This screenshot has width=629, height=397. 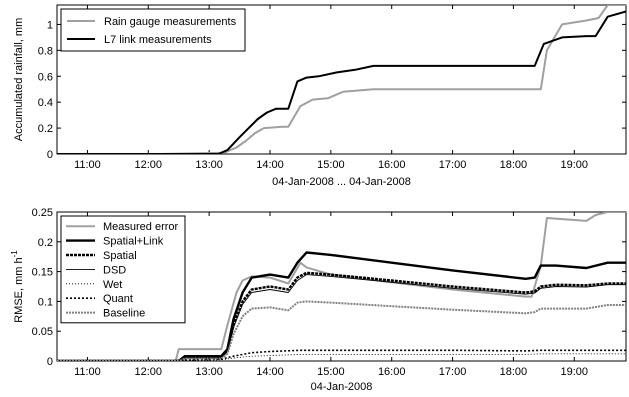 What do you see at coordinates (341, 182) in the screenshot?
I see `x-axis-label: 04-Jan-2008 ... 04-Jan-2008` at bounding box center [341, 182].